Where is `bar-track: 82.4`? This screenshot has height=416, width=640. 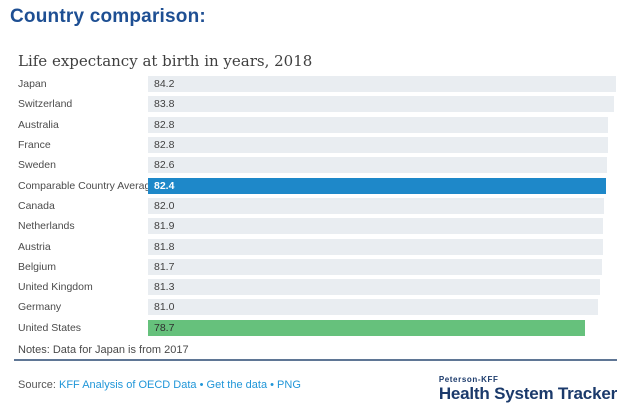
bar-track: 82.4 is located at coordinates (382, 185).